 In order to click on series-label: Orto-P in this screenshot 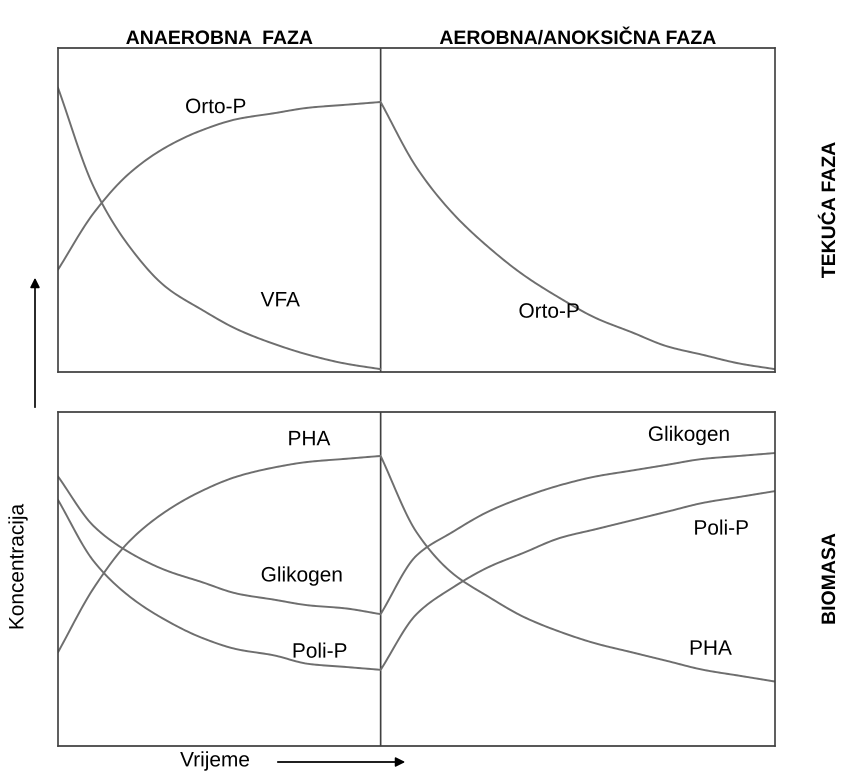, I will do `click(216, 106)`.